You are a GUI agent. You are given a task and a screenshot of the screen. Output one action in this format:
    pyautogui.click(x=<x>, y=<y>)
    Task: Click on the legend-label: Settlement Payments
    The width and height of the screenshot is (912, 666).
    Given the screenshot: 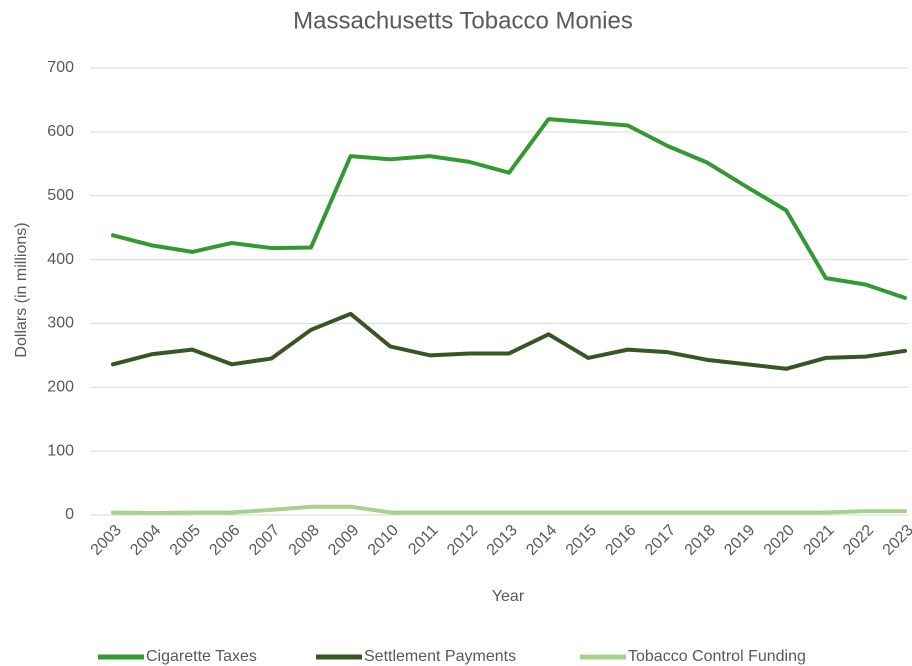 What is the action you would take?
    pyautogui.click(x=440, y=656)
    